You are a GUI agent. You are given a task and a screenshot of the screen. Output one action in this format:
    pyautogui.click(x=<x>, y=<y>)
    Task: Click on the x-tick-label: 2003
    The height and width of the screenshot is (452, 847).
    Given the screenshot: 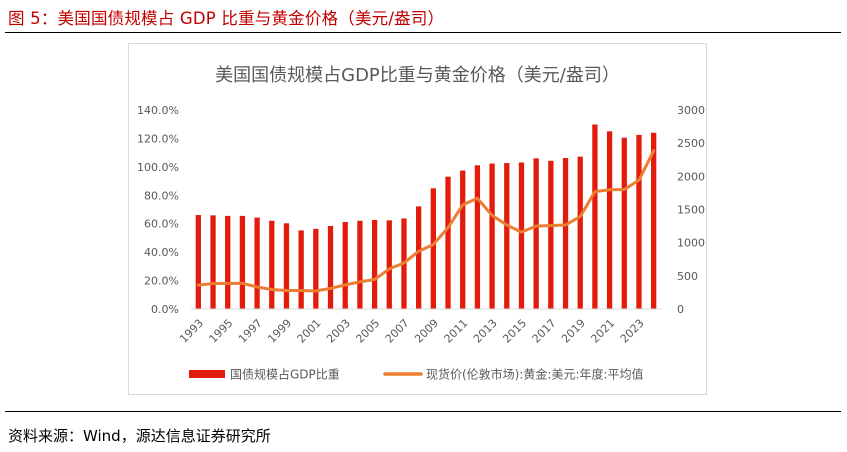 What is the action you would take?
    pyautogui.click(x=338, y=331)
    